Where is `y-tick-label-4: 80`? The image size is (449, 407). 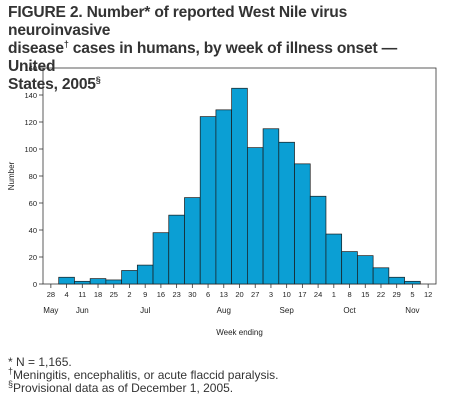
y-tick-label-4: 80 is located at coordinates (33, 176).